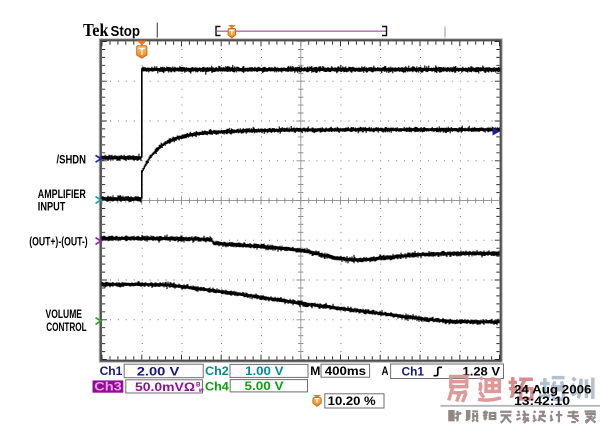 This screenshot has height=432, width=600. Describe the element at coordinates (217, 371) in the screenshot. I see `svg-text: Ch2` at that location.